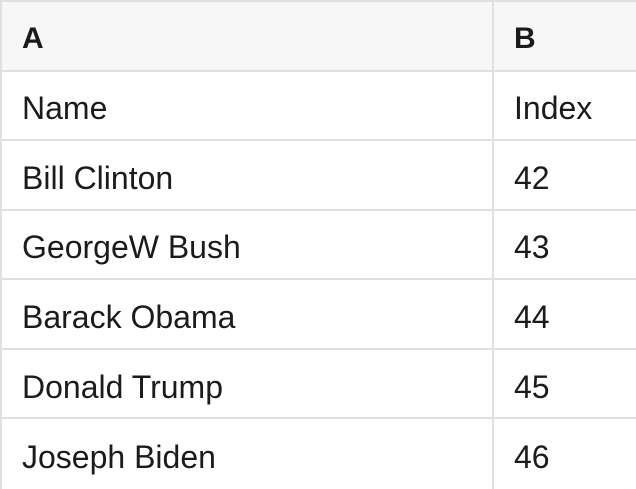 The width and height of the screenshot is (636, 489). What do you see at coordinates (248, 454) in the screenshot?
I see `cell-president-name: Joseph Biden` at bounding box center [248, 454].